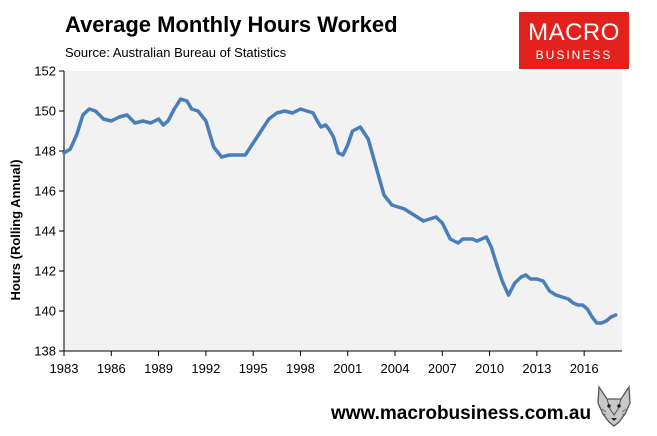  What do you see at coordinates (64, 368) in the screenshot?
I see `x-tick-label: 1983` at bounding box center [64, 368].